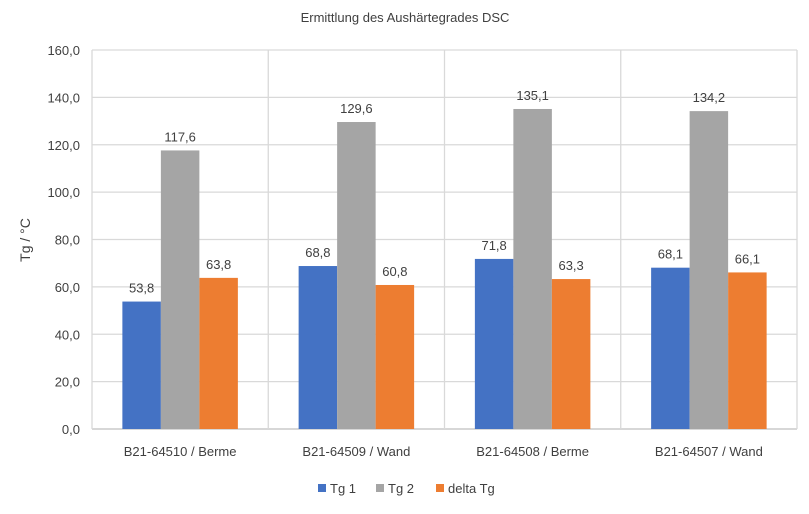  I want to click on legend: Tg 1 Tg 2 delta Tg, so click(406, 488).